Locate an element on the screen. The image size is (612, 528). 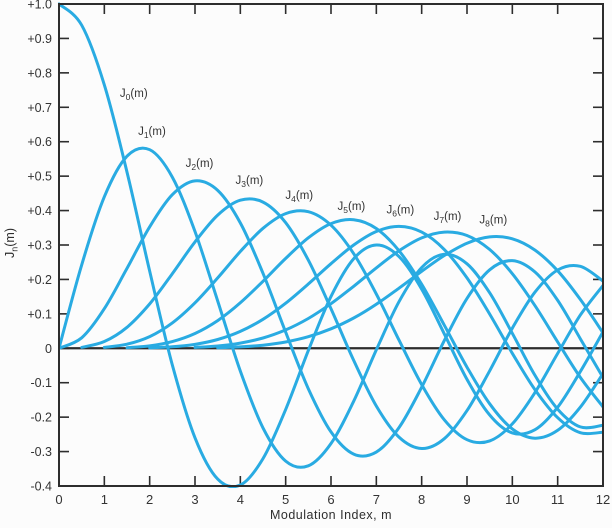
y-axis-title: Jn(m) is located at coordinates (11, 243).